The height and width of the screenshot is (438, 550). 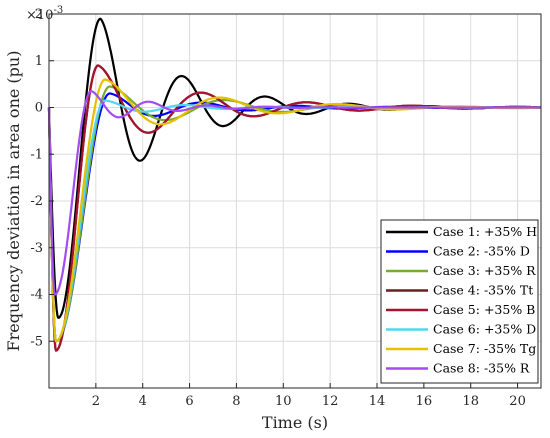 What do you see at coordinates (484, 309) in the screenshot?
I see `legend-label: Case 5: +35% B` at bounding box center [484, 309].